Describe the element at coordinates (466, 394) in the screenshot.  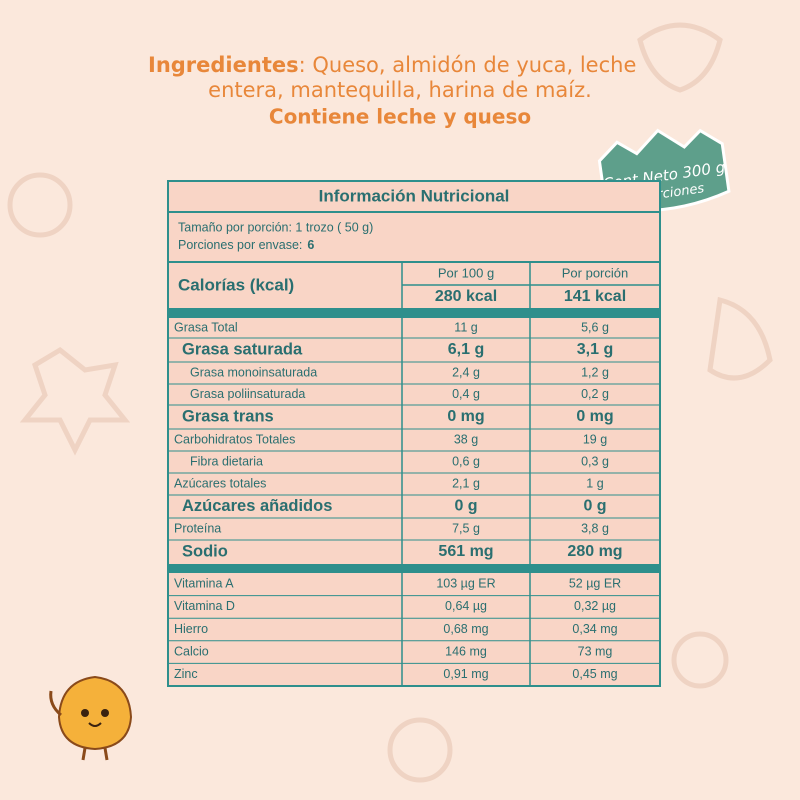
I see `row-value: 0,4 g` at that location.